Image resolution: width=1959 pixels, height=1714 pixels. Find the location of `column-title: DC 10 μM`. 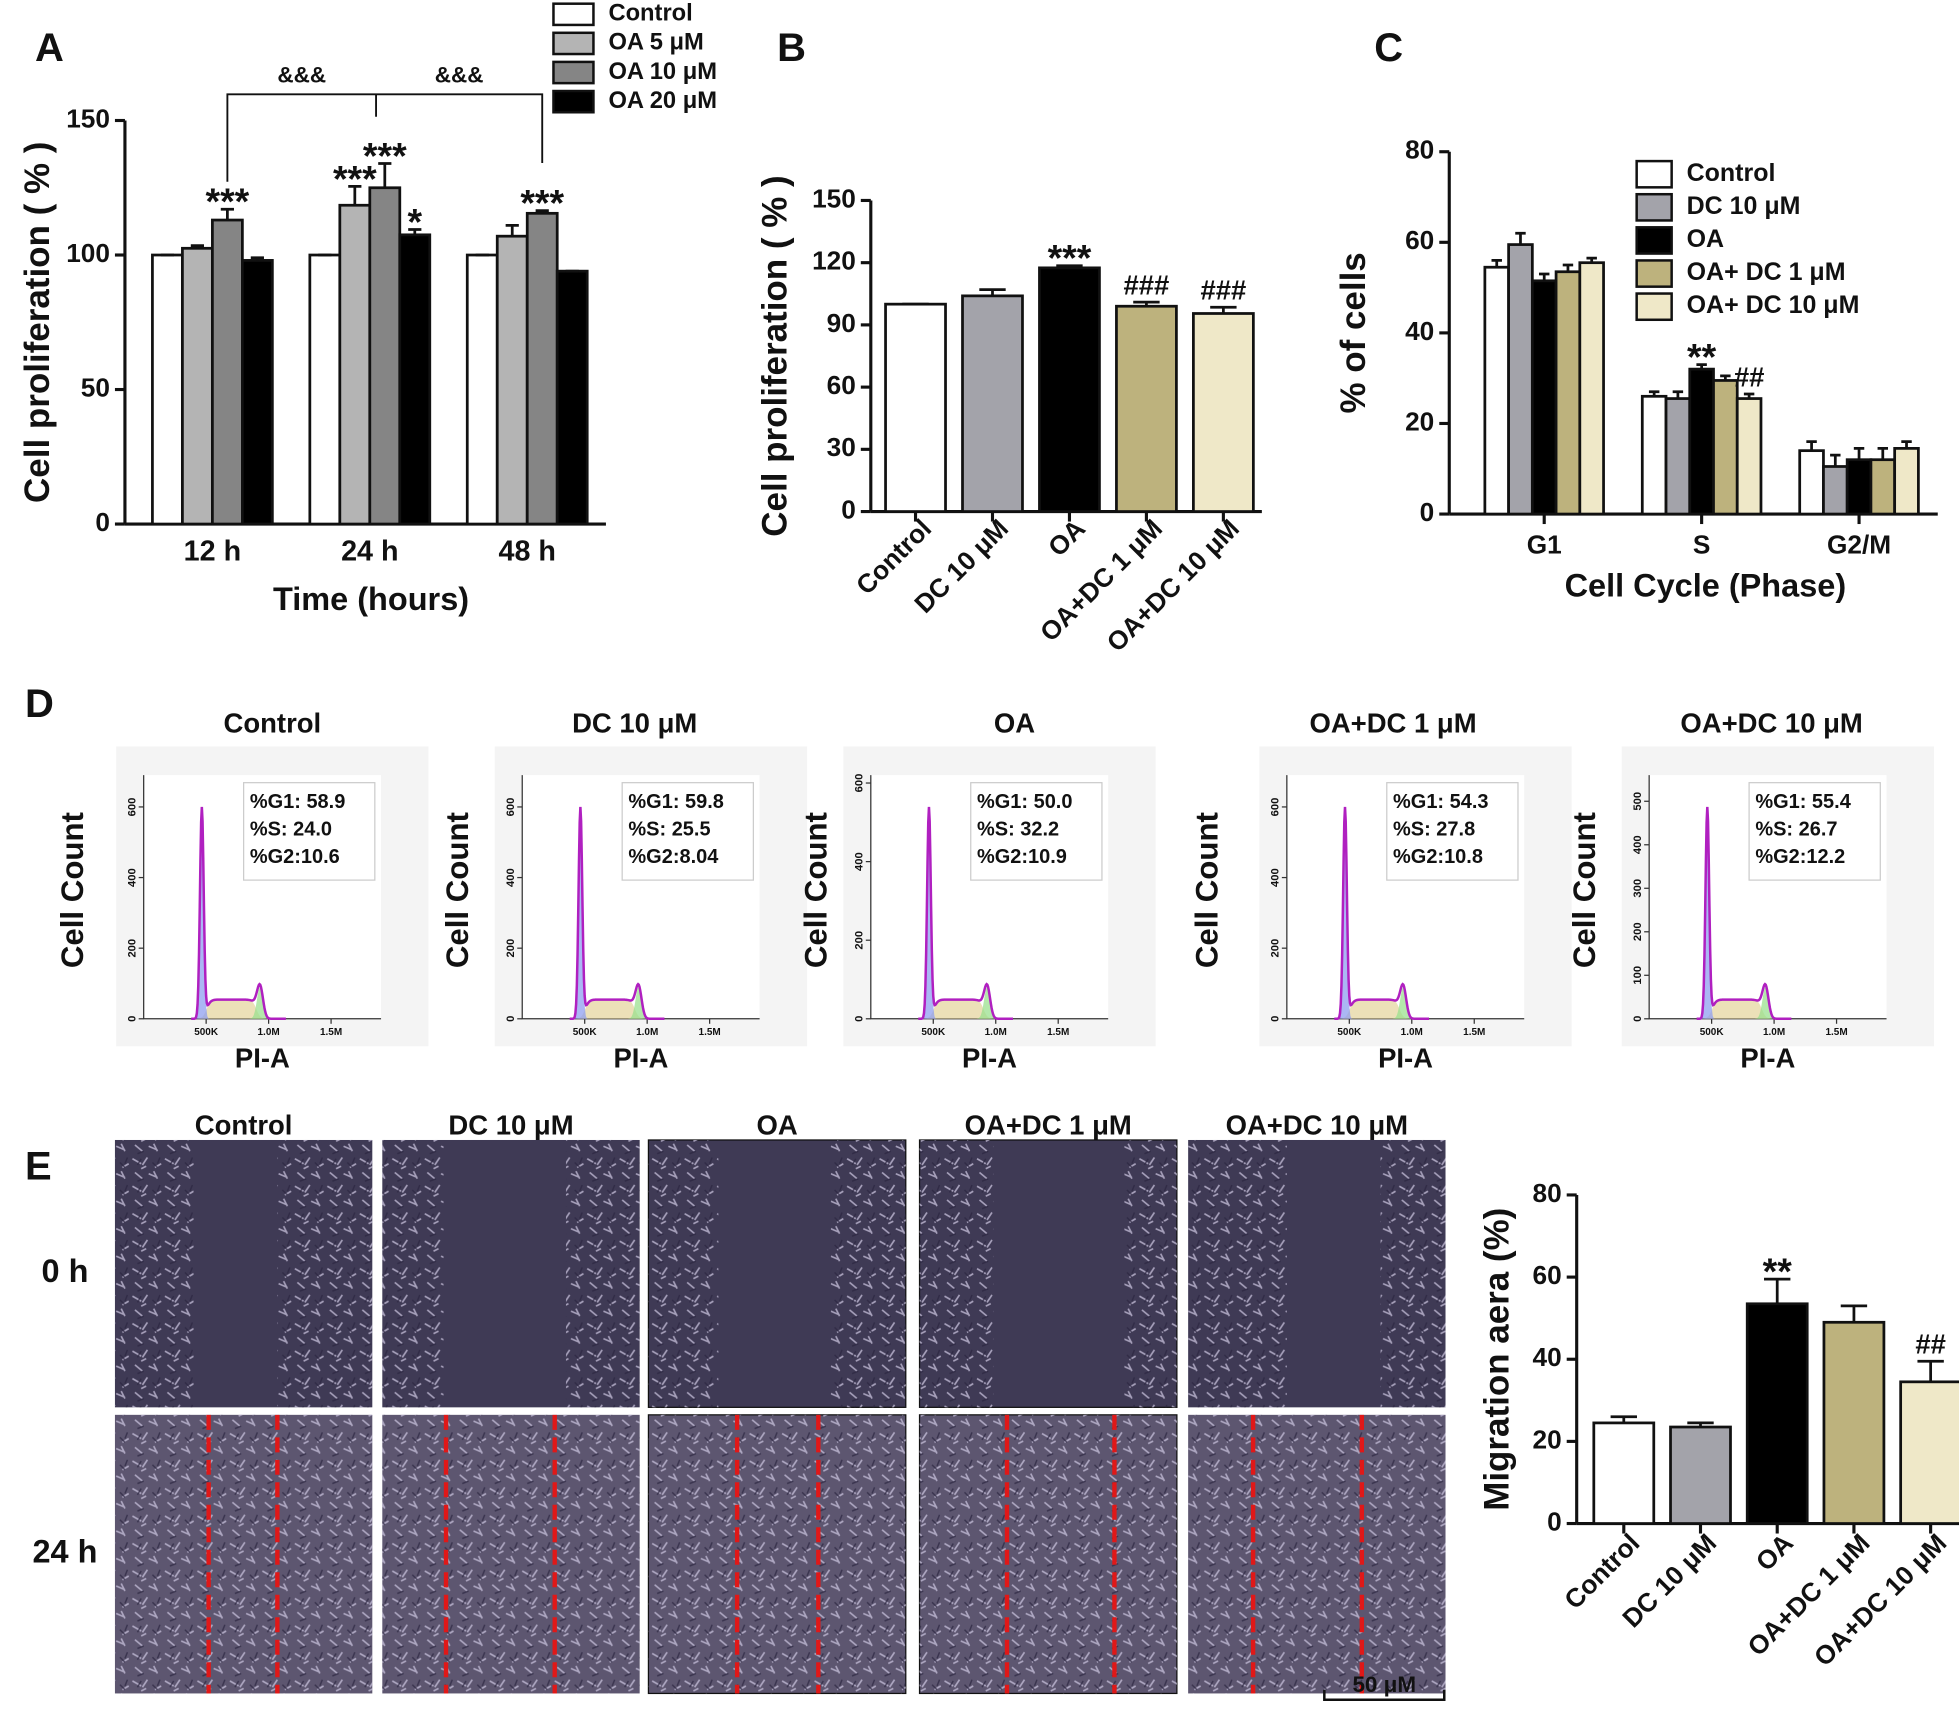

column-title: DC 10 μM is located at coordinates (510, 1125).